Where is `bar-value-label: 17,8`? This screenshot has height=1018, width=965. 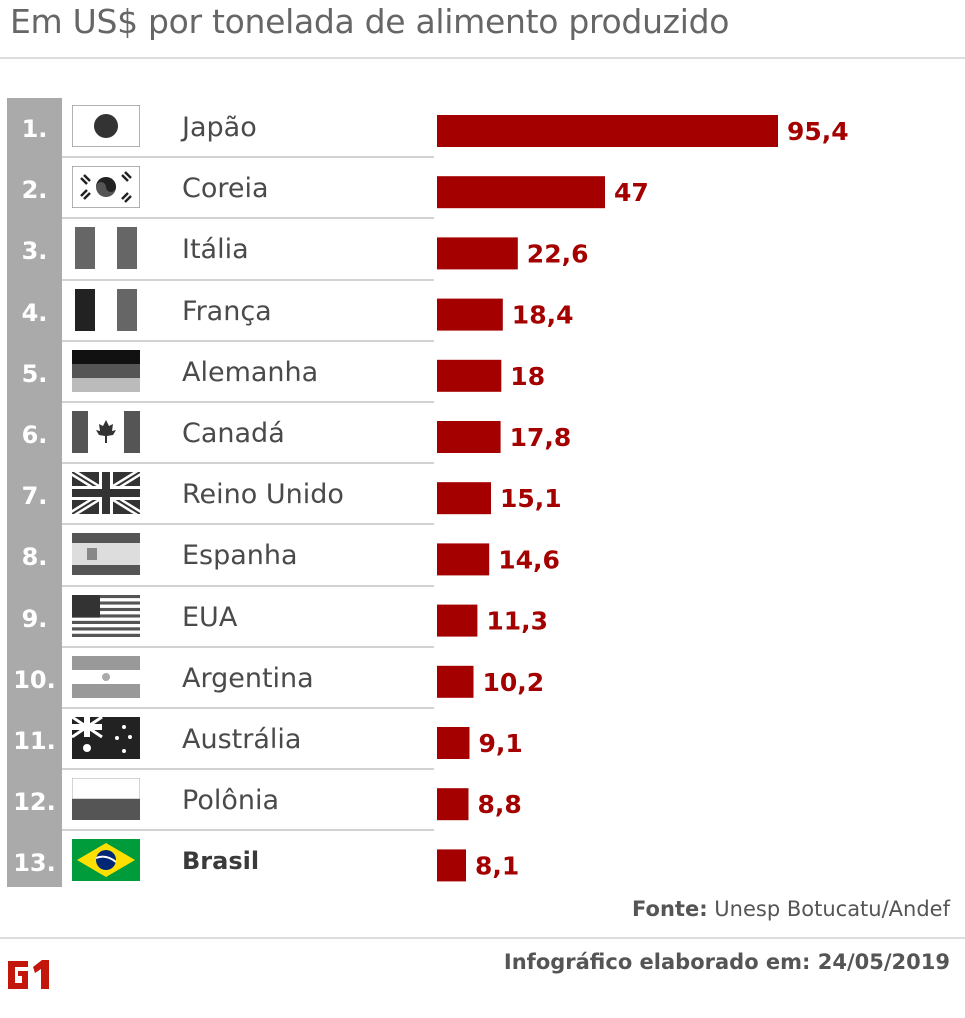
bar-value-label: 17,8 is located at coordinates (541, 437).